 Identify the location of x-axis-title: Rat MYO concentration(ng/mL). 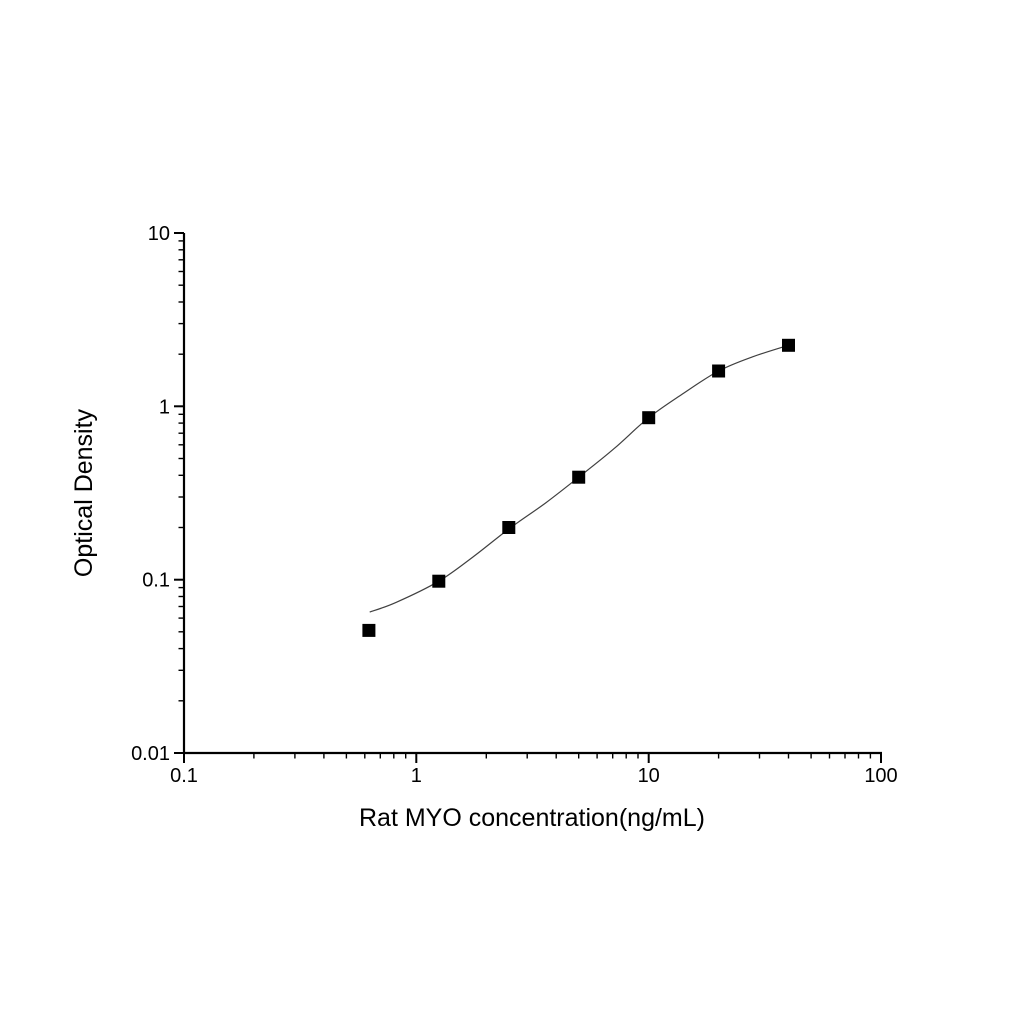
(532, 818).